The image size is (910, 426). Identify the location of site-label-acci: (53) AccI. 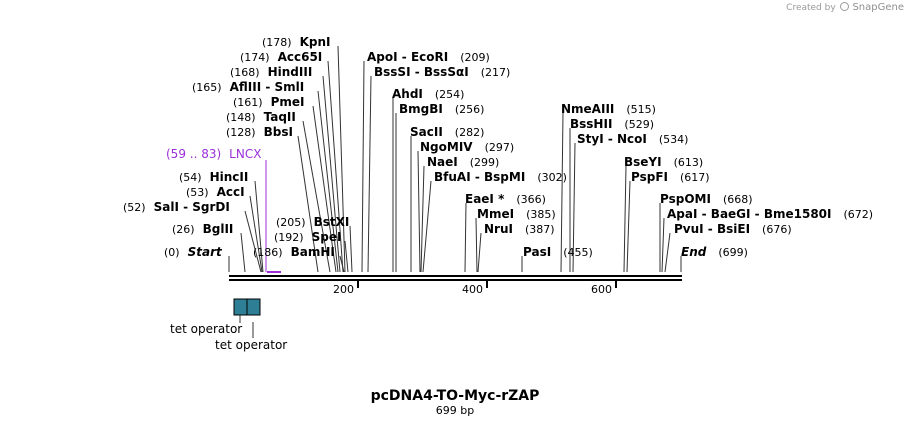
(215, 192).